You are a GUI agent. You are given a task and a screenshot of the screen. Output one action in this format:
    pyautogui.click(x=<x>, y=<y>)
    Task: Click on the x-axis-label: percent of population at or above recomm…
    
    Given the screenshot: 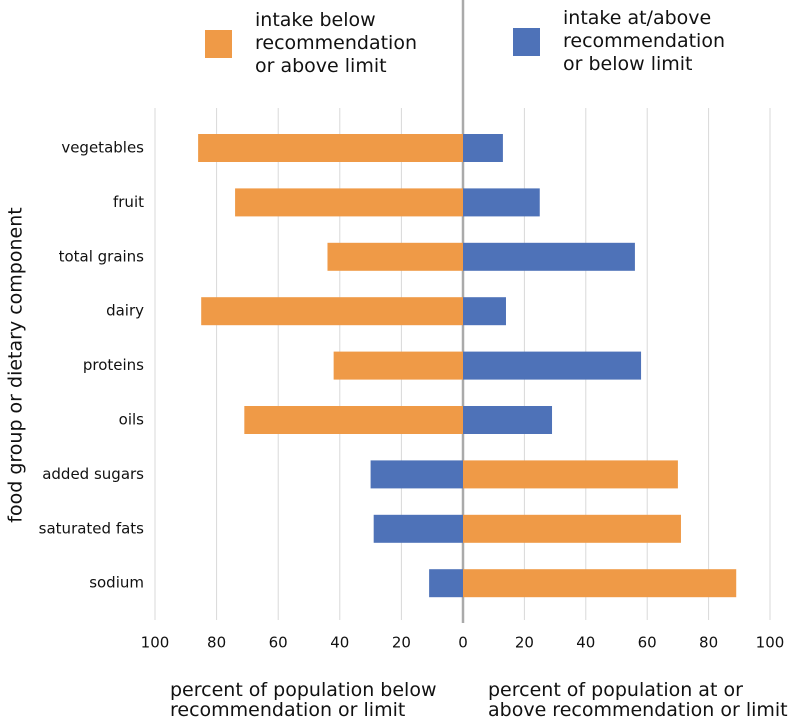 What is the action you would take?
    pyautogui.click(x=638, y=698)
    